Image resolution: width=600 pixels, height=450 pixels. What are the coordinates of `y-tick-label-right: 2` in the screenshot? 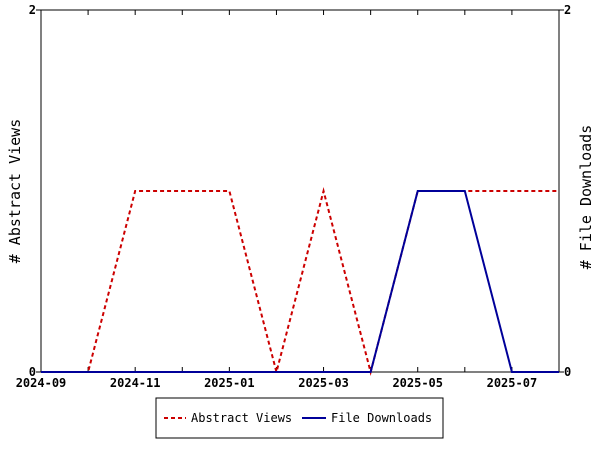 It's located at (567, 10).